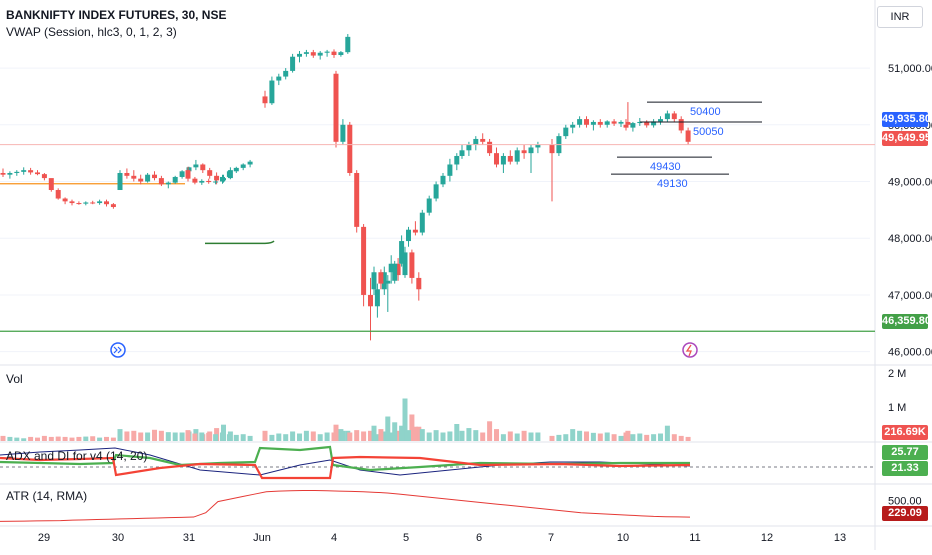  Describe the element at coordinates (910, 69) in the screenshot. I see `price-axis-label: 51,000.00` at that location.